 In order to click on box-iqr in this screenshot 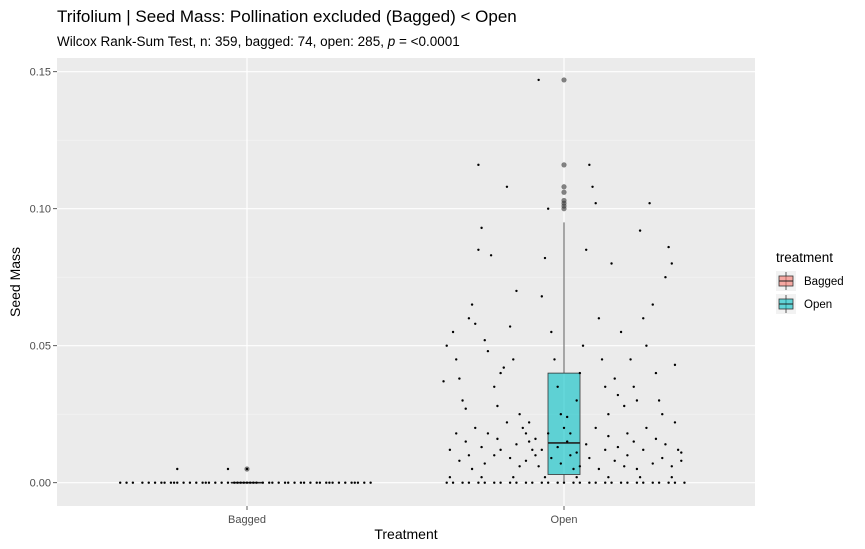, I will do `click(564, 423)`.